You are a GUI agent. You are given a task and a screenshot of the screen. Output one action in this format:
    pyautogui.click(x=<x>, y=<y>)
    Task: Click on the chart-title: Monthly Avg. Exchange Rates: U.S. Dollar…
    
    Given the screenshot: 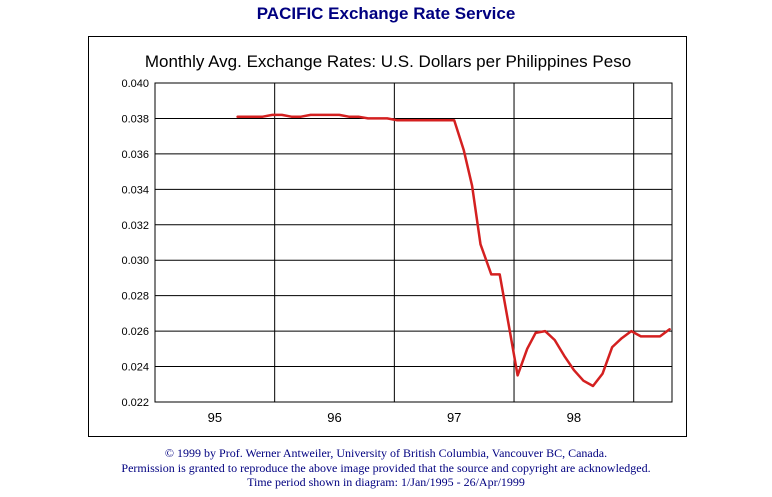 What is the action you would take?
    pyautogui.click(x=388, y=61)
    